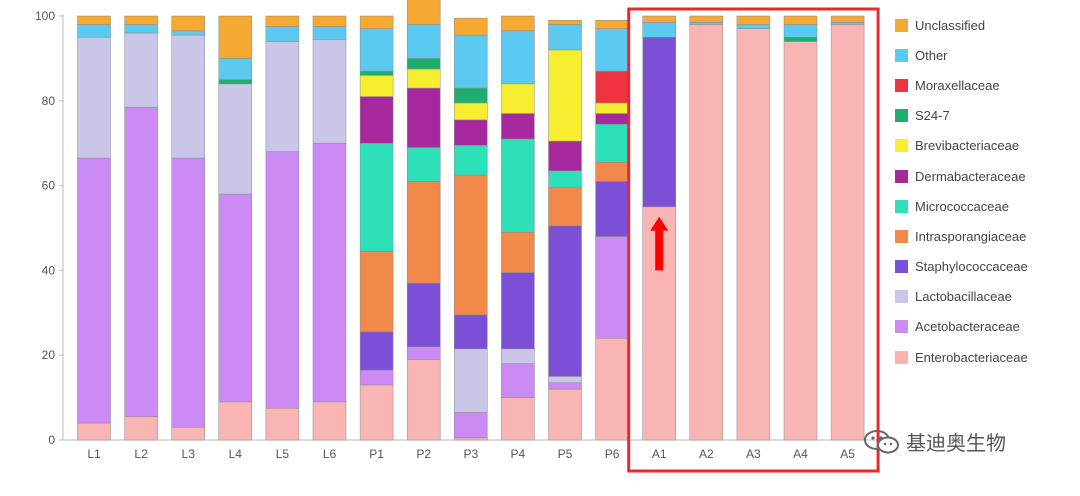 The width and height of the screenshot is (1080, 496). I want to click on red-arrow-annotation, so click(659, 243).